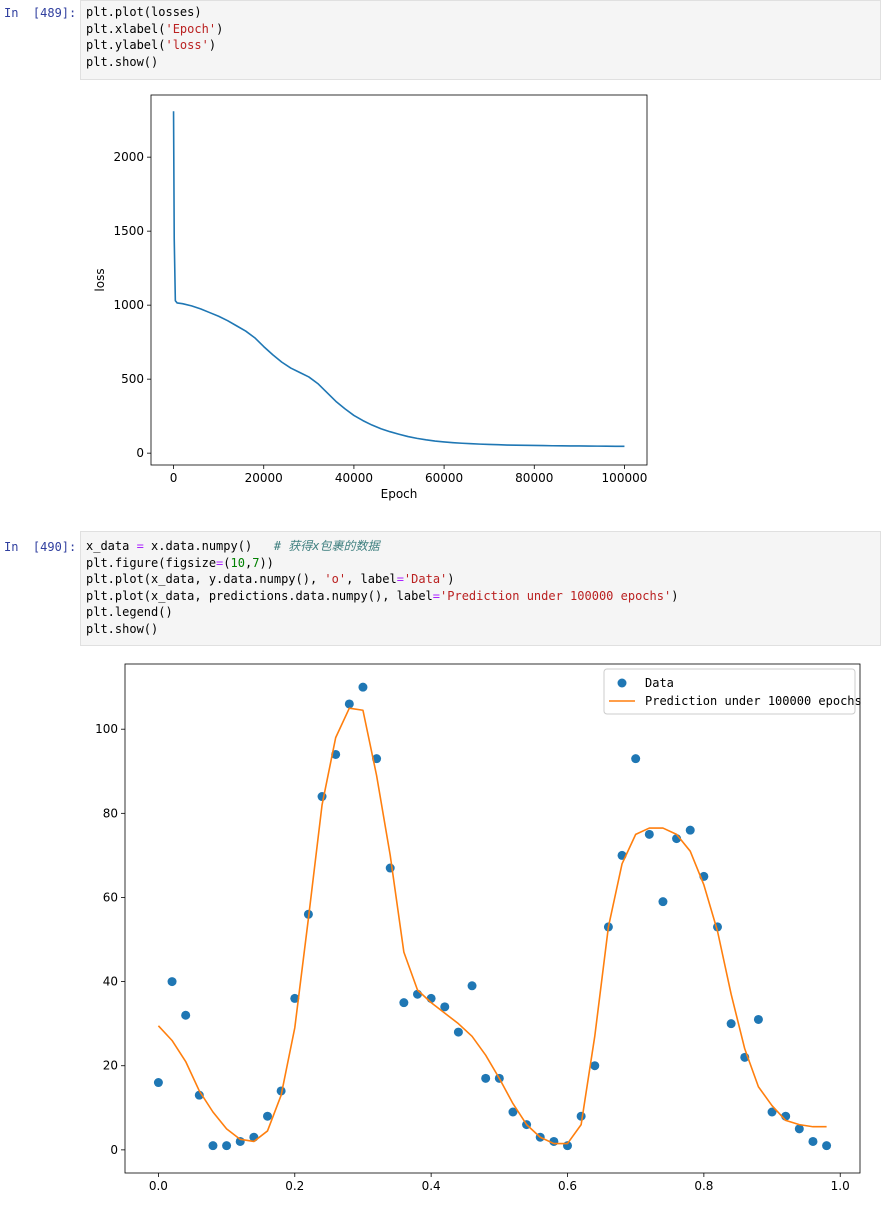 The height and width of the screenshot is (1206, 881). I want to click on y-tick-label: 20, so click(110, 1066).